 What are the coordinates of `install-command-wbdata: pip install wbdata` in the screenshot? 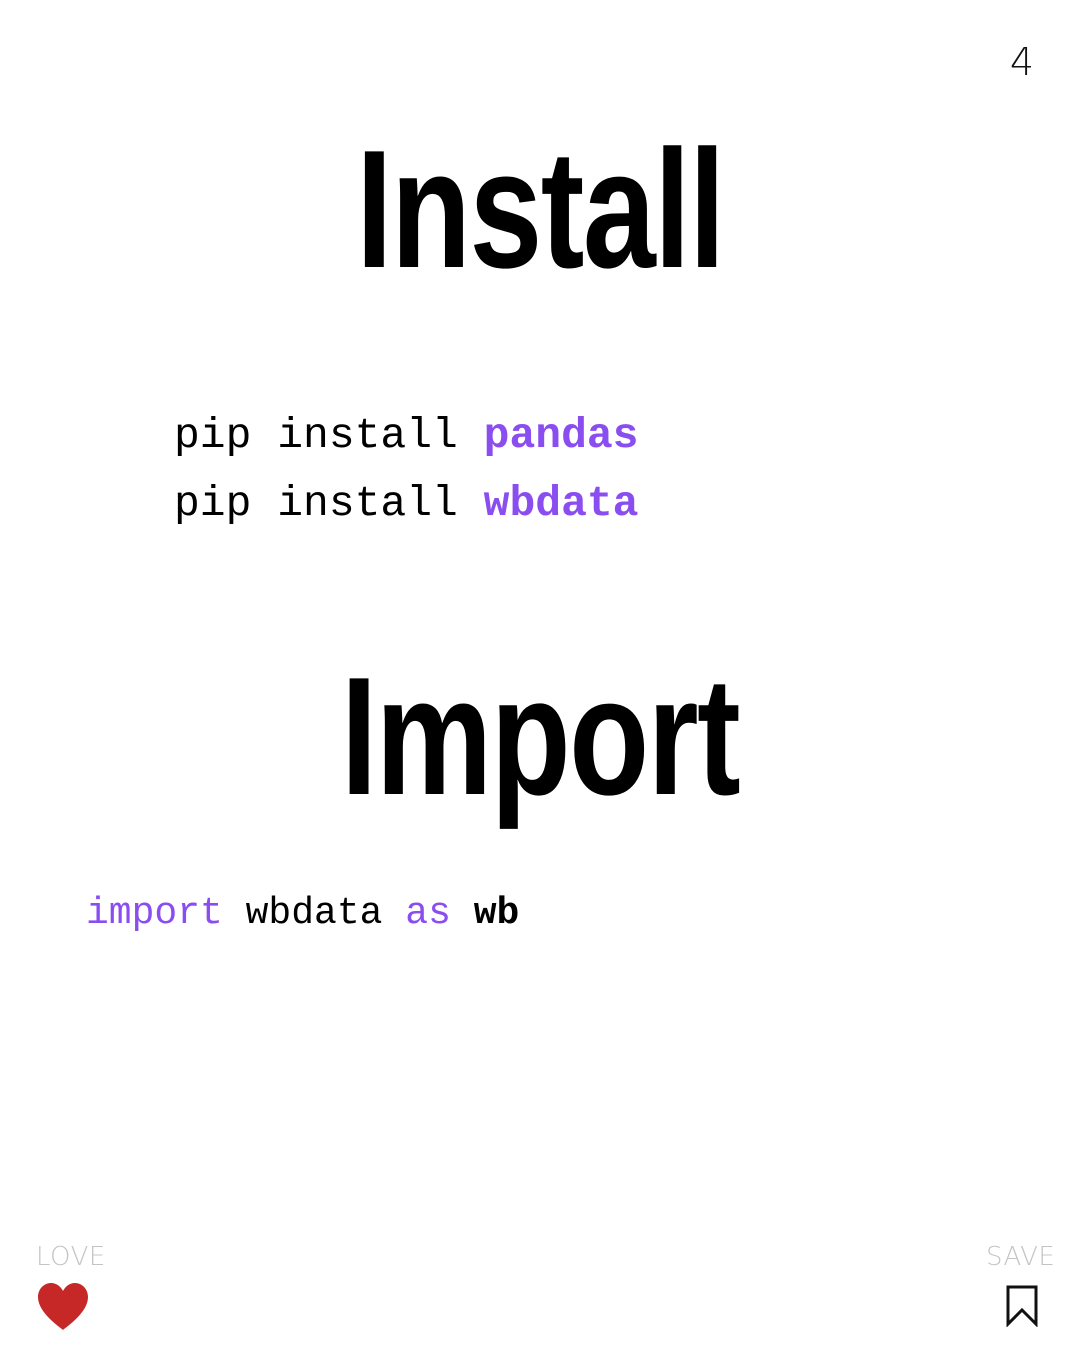 It's located at (406, 504).